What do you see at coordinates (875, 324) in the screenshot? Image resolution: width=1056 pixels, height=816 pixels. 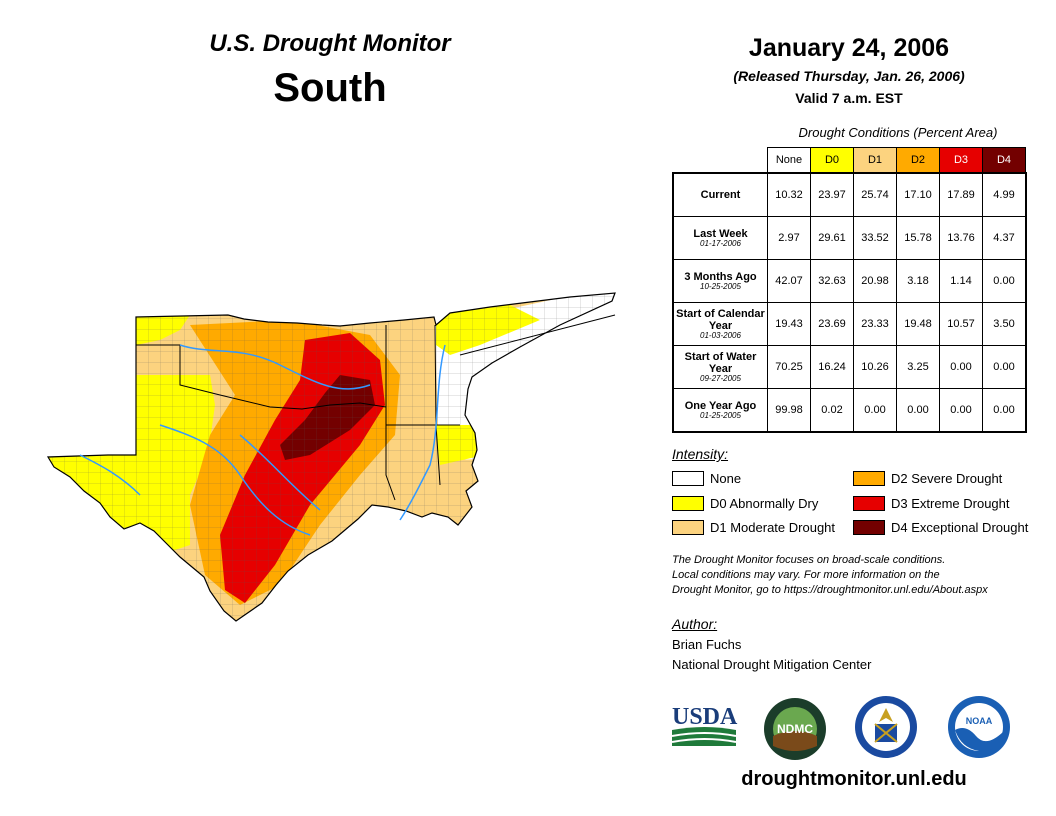 I see `table-cell: 23.33` at bounding box center [875, 324].